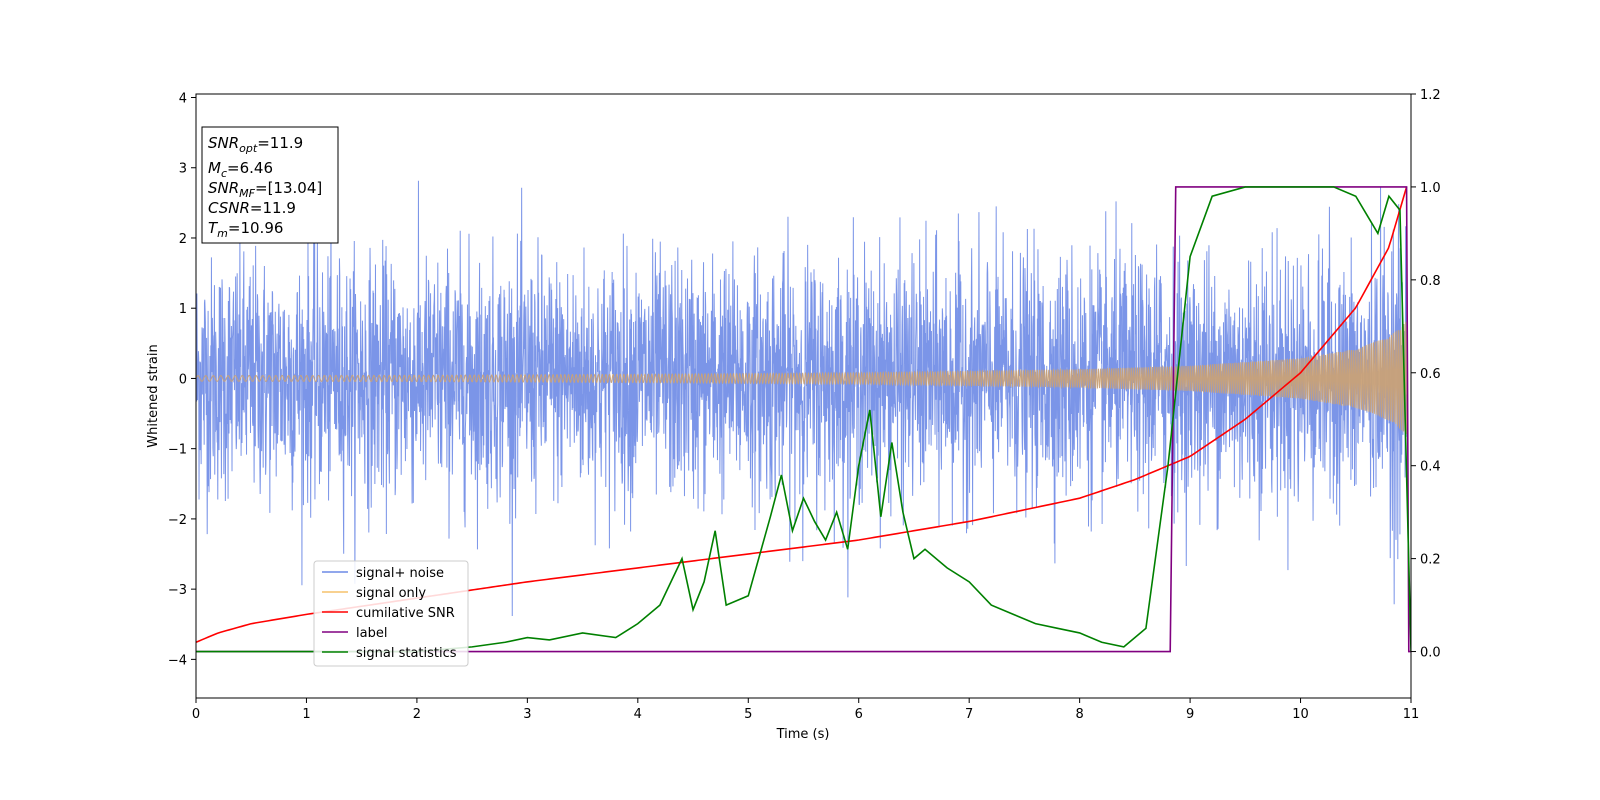 The height and width of the screenshot is (800, 1600). Describe the element at coordinates (803, 734) in the screenshot. I see `x-axis-label: Time (s)` at that location.